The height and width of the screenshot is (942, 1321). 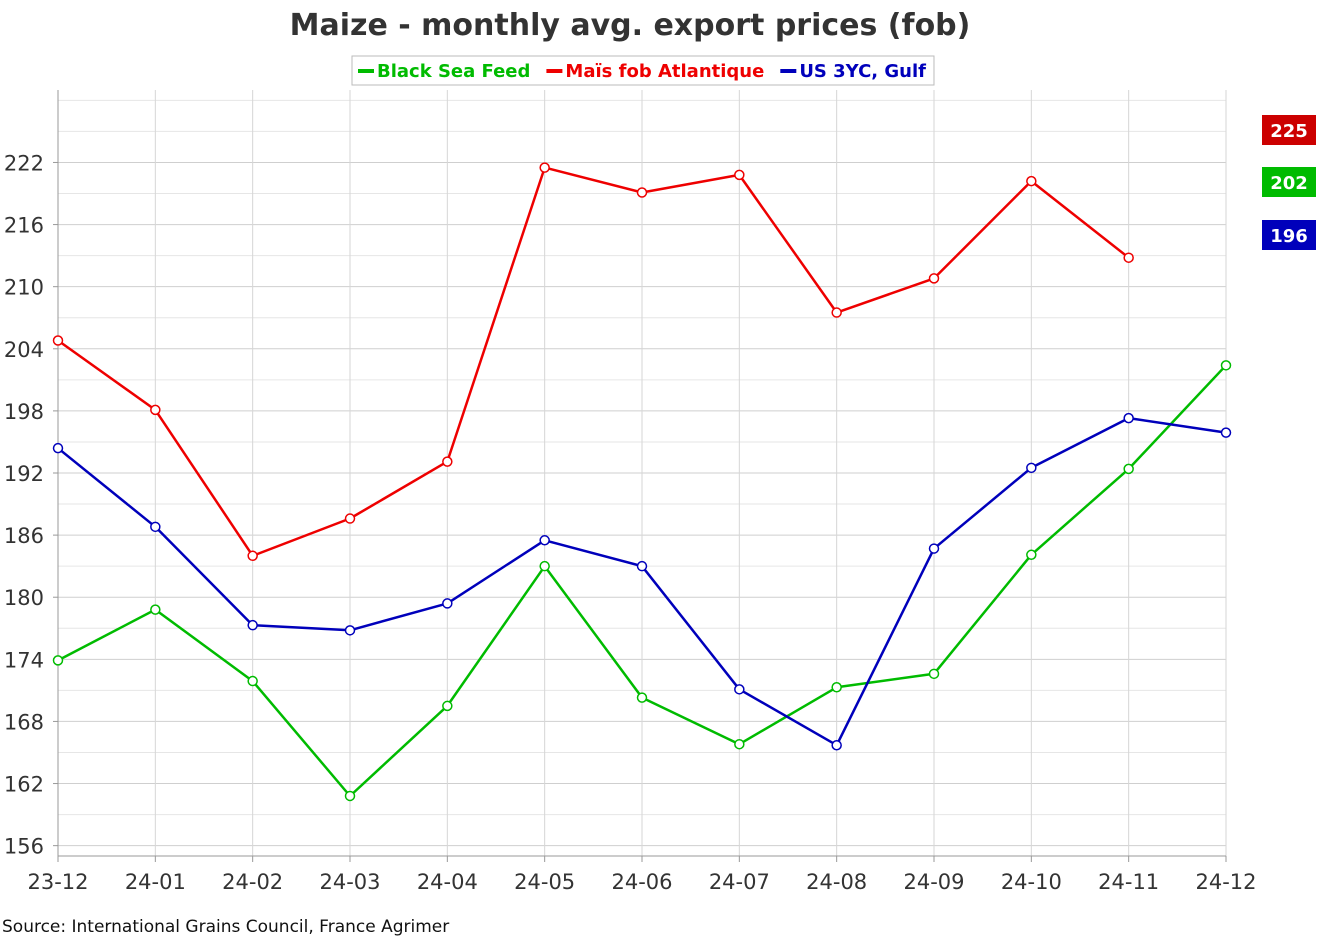 What do you see at coordinates (24, 847) in the screenshot?
I see `y-tick-label: 156` at bounding box center [24, 847].